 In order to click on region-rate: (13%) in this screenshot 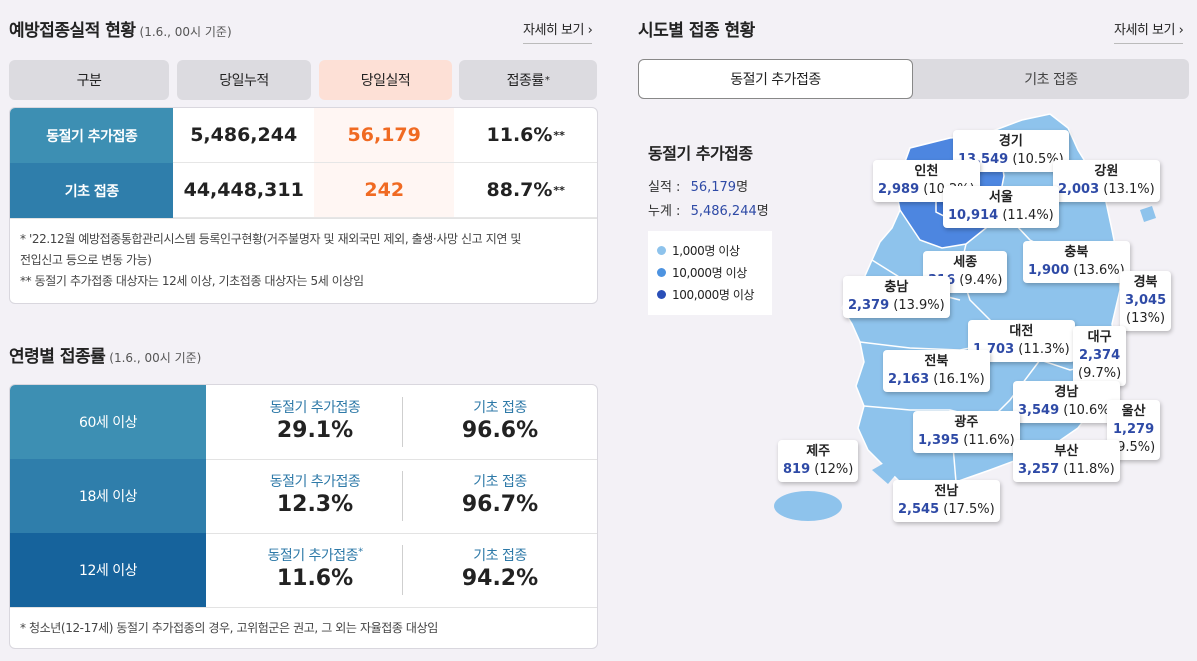, I will do `click(1146, 318)`.